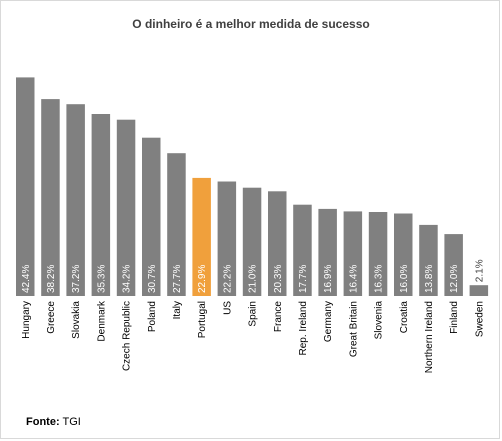 The height and width of the screenshot is (441, 502). Describe the element at coordinates (479, 319) in the screenshot. I see `category-label: Sweden` at that location.